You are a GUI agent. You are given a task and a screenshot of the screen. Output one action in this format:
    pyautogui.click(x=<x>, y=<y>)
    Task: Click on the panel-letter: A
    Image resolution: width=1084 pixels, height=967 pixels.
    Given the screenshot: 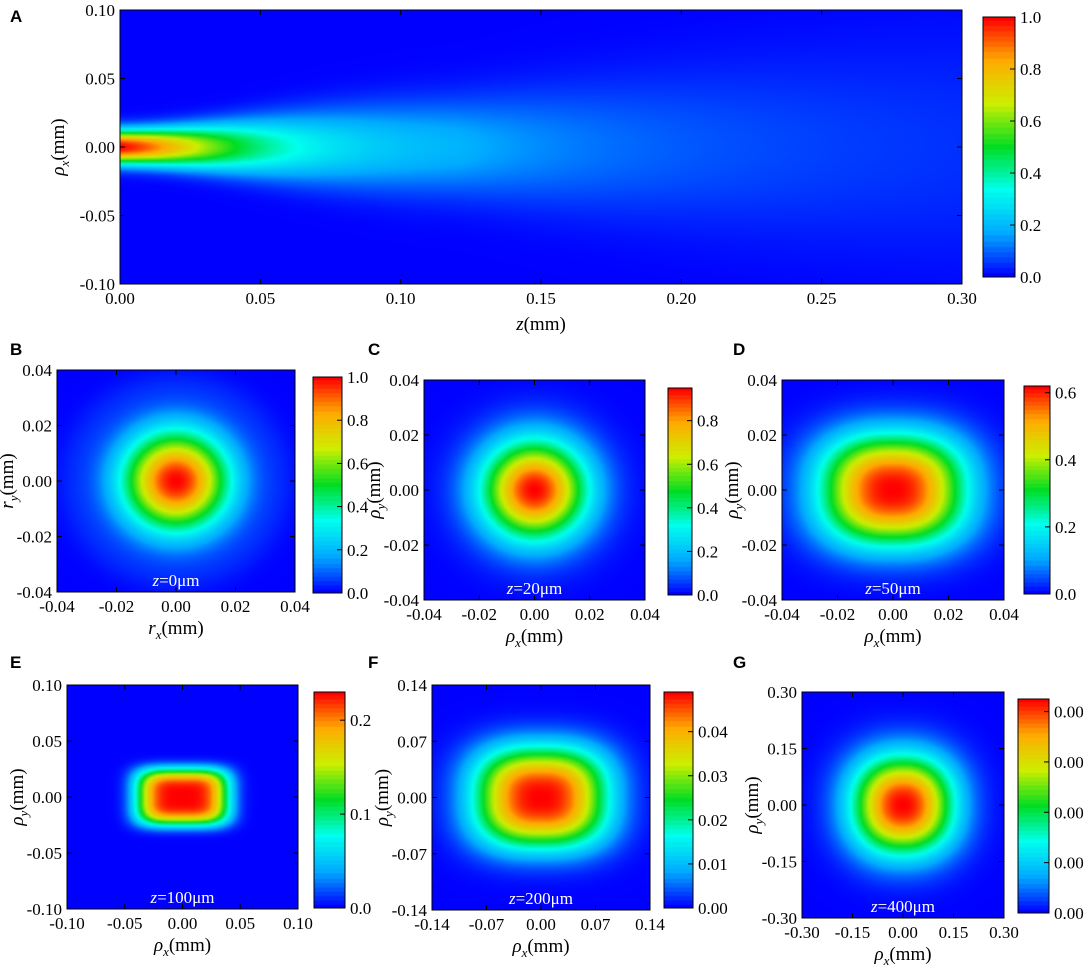 What is the action you would take?
    pyautogui.click(x=16, y=16)
    